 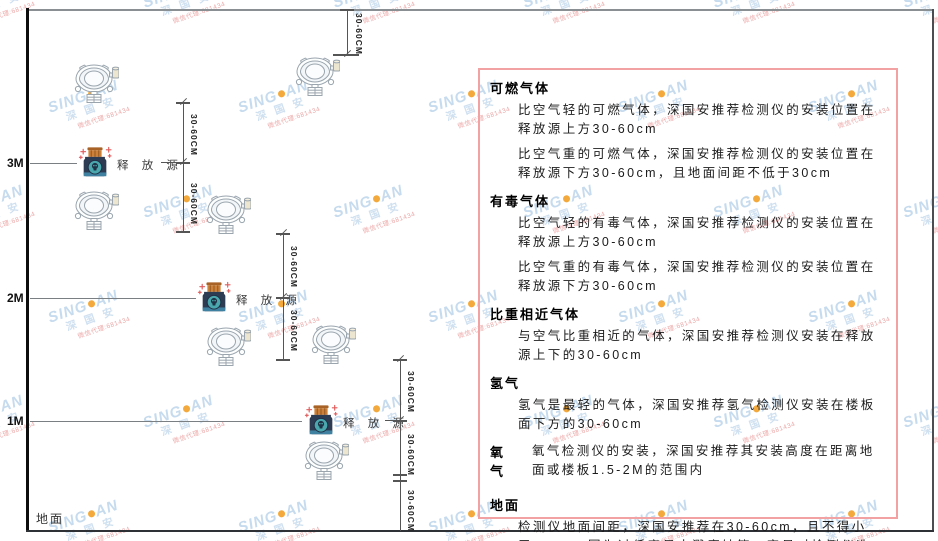 What do you see at coordinates (50, 519) in the screenshot?
I see `ground-label: 地面` at bounding box center [50, 519].